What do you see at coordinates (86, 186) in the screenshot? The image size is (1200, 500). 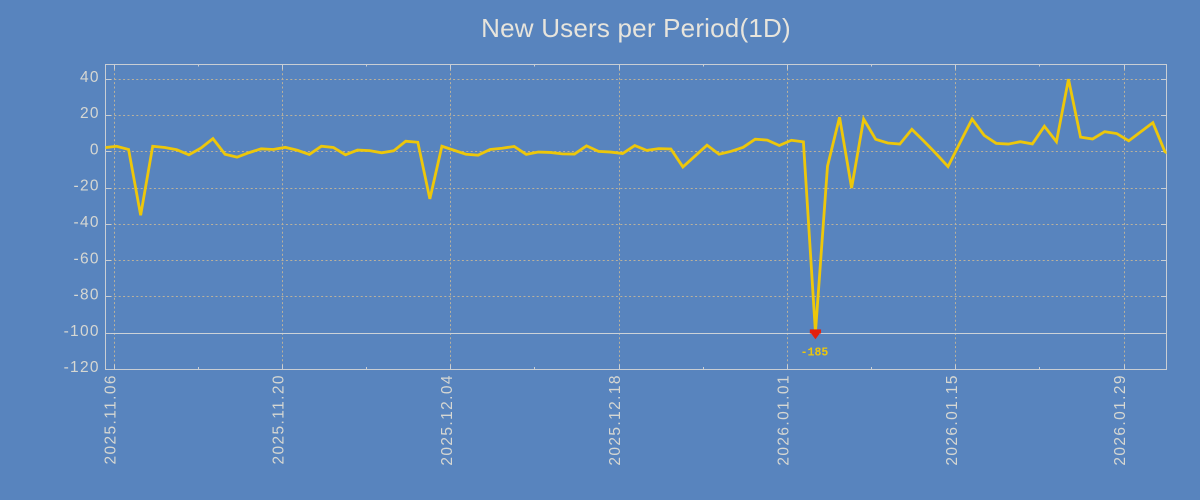 I see `svg-text: -20` at bounding box center [86, 186].